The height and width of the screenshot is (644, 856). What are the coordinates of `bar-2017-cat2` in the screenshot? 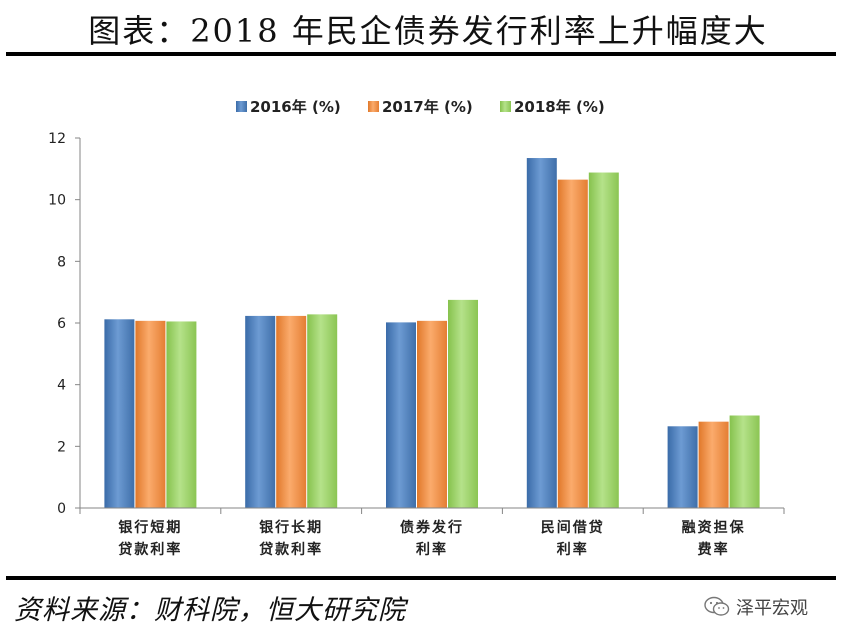 It's located at (432, 414).